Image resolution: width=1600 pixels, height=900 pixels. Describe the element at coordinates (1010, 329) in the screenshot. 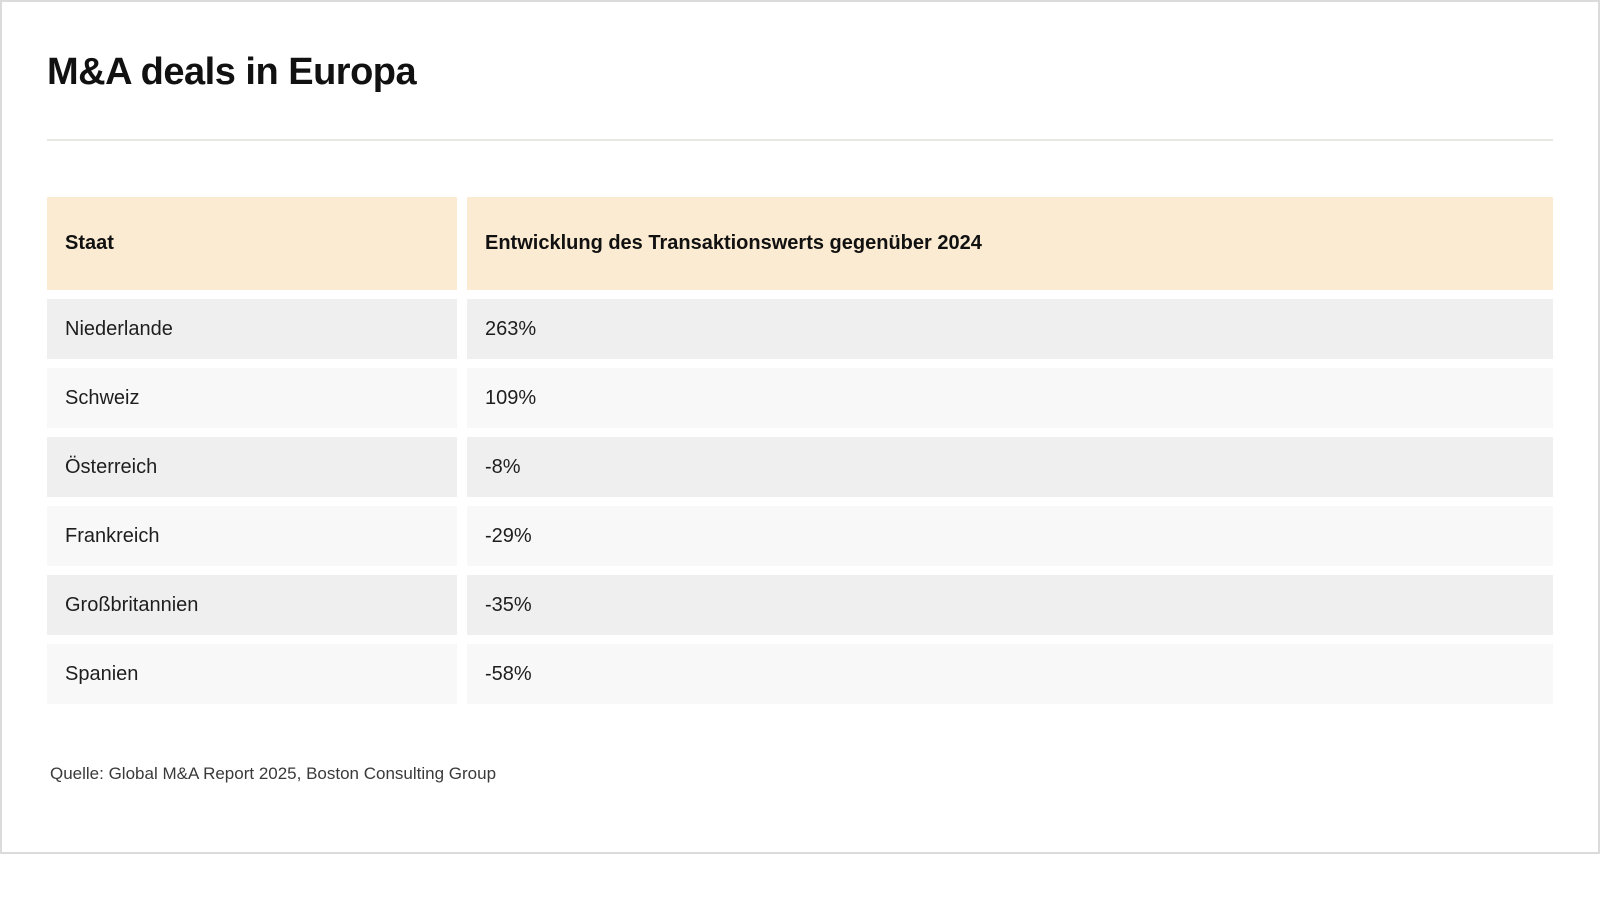

I see `table-cell-value: 263%` at that location.